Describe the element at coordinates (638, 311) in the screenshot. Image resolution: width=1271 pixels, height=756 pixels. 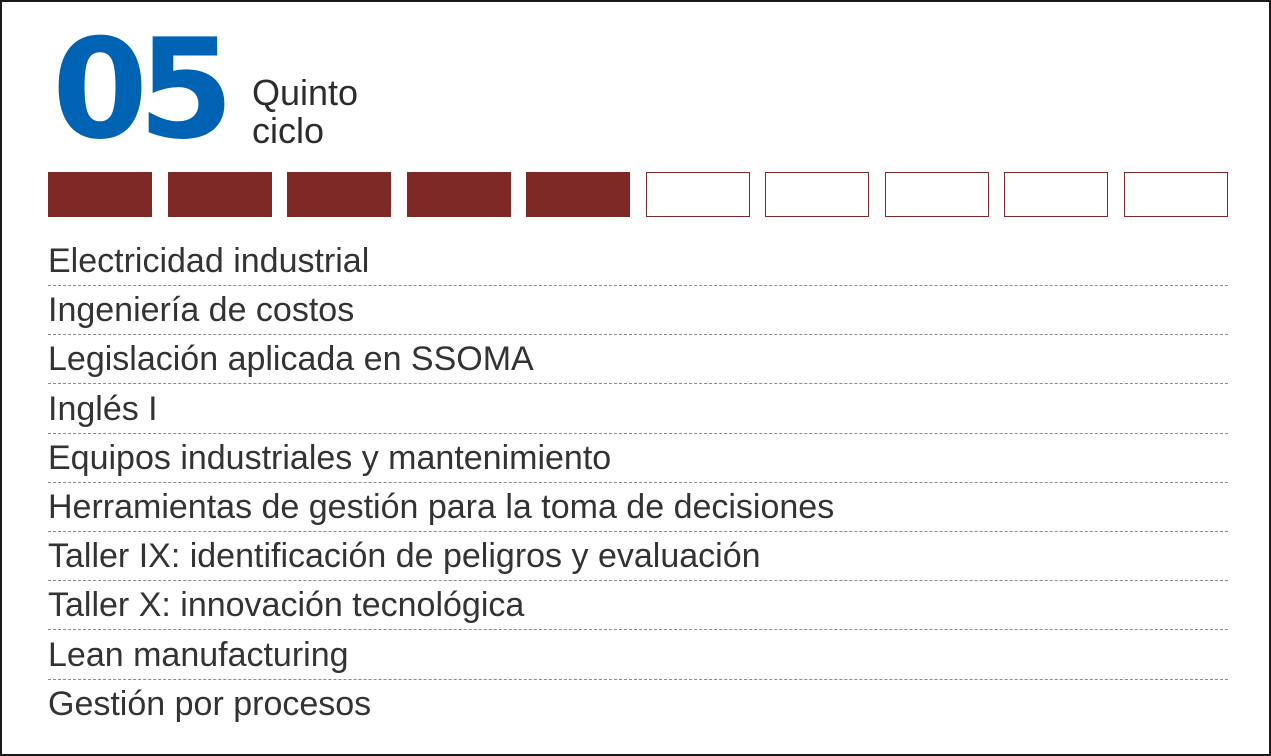
I see `course-item: Ingeniería de costos` at that location.